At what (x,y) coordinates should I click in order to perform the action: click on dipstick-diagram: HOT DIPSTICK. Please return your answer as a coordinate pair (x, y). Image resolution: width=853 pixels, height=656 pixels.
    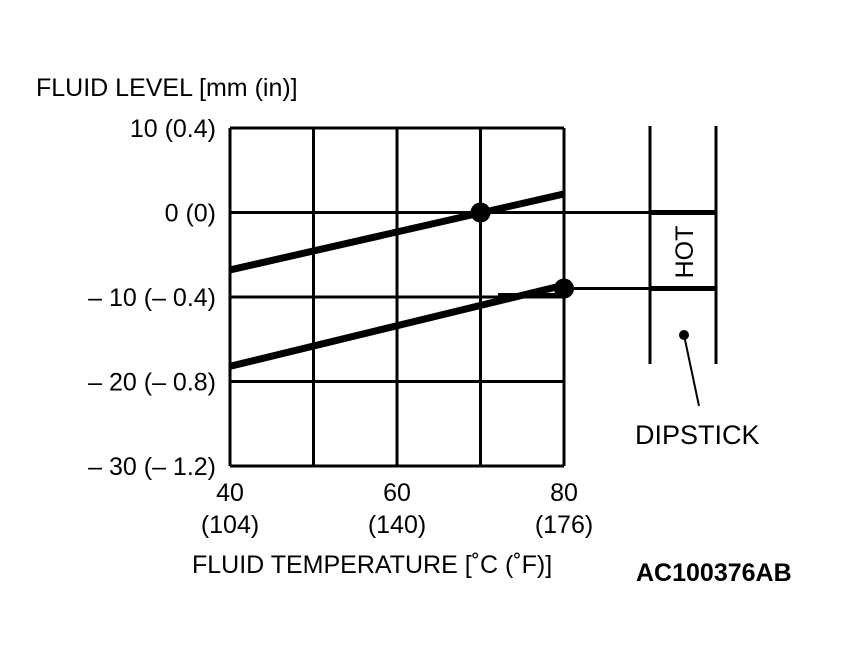
    Looking at the image, I should click on (697, 288).